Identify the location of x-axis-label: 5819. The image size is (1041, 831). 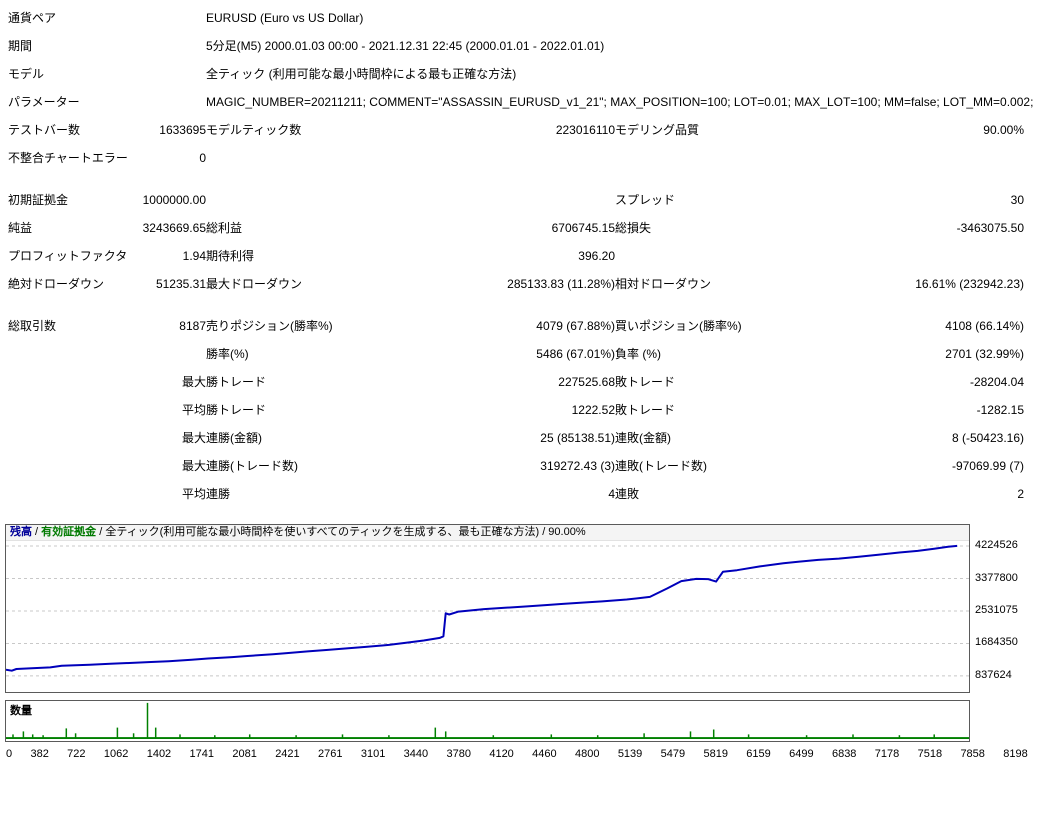
(715, 754).